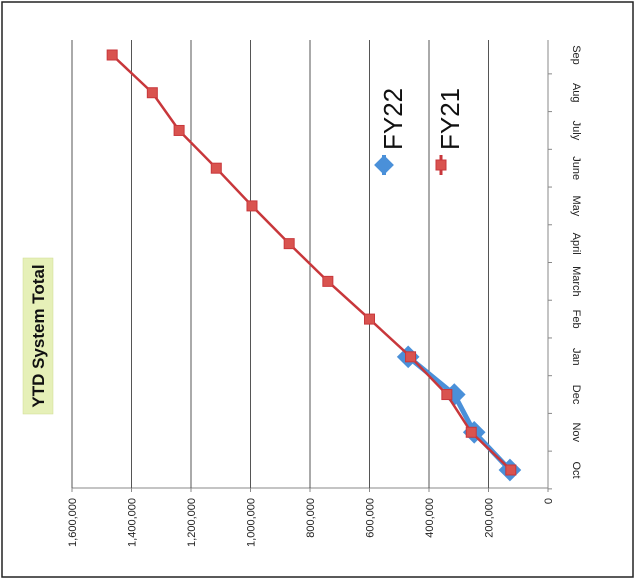 The height and width of the screenshot is (580, 636). Describe the element at coordinates (252, 522) in the screenshot. I see `value-tick-label: 1,000,000` at that location.